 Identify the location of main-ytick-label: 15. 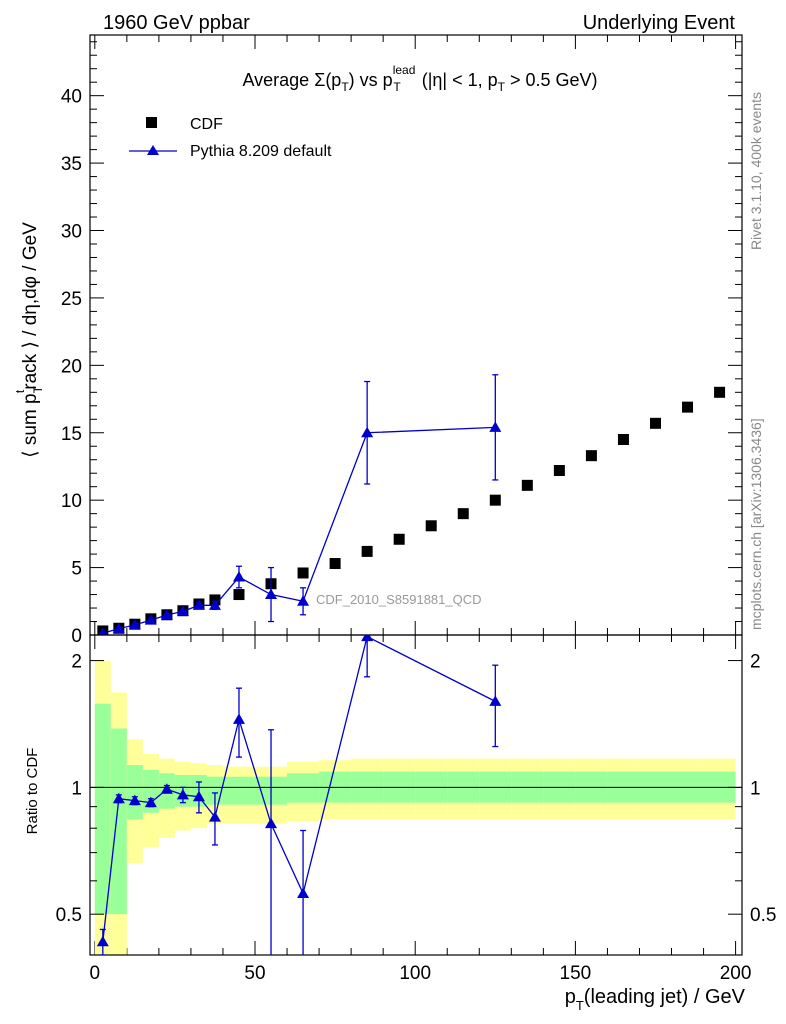
(71, 434).